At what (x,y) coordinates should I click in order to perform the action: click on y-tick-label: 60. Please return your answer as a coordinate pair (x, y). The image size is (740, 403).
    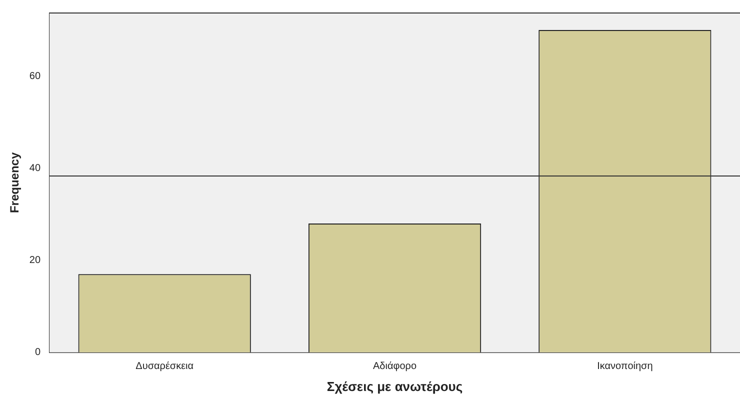
    Looking at the image, I should click on (35, 76).